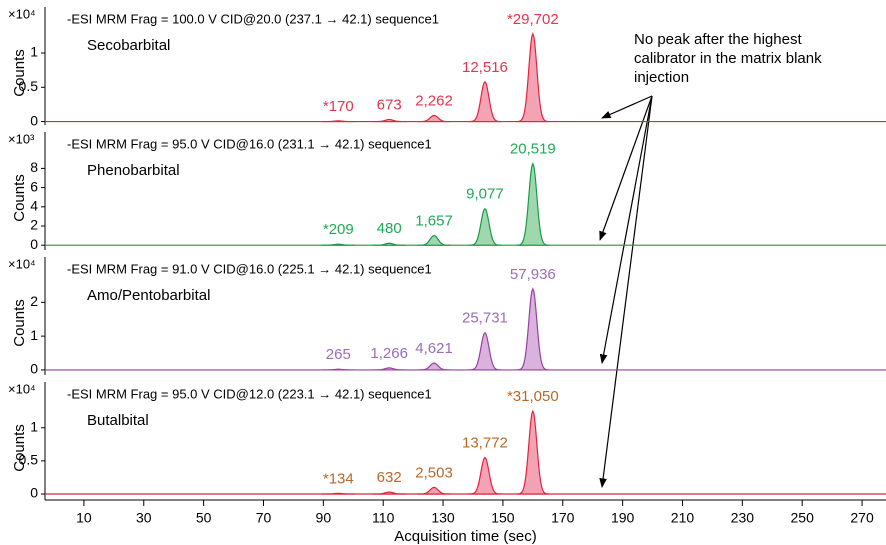 Image resolution: width=886 pixels, height=545 pixels. I want to click on peak-label: *29,702, so click(533, 19).